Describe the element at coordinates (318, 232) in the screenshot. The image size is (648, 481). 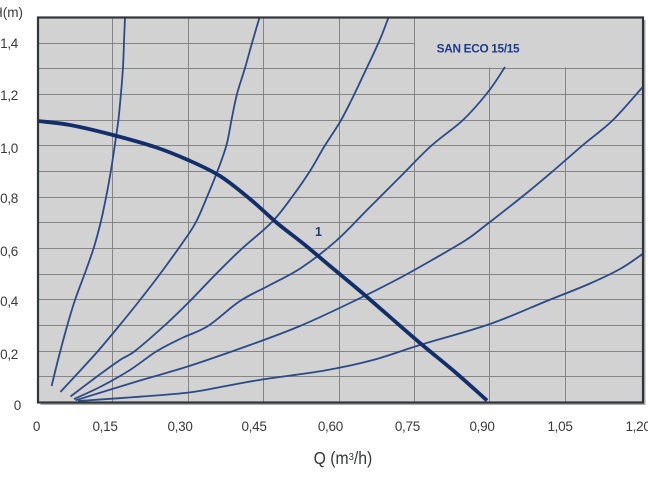
I see `svg-text: 1` at that location.